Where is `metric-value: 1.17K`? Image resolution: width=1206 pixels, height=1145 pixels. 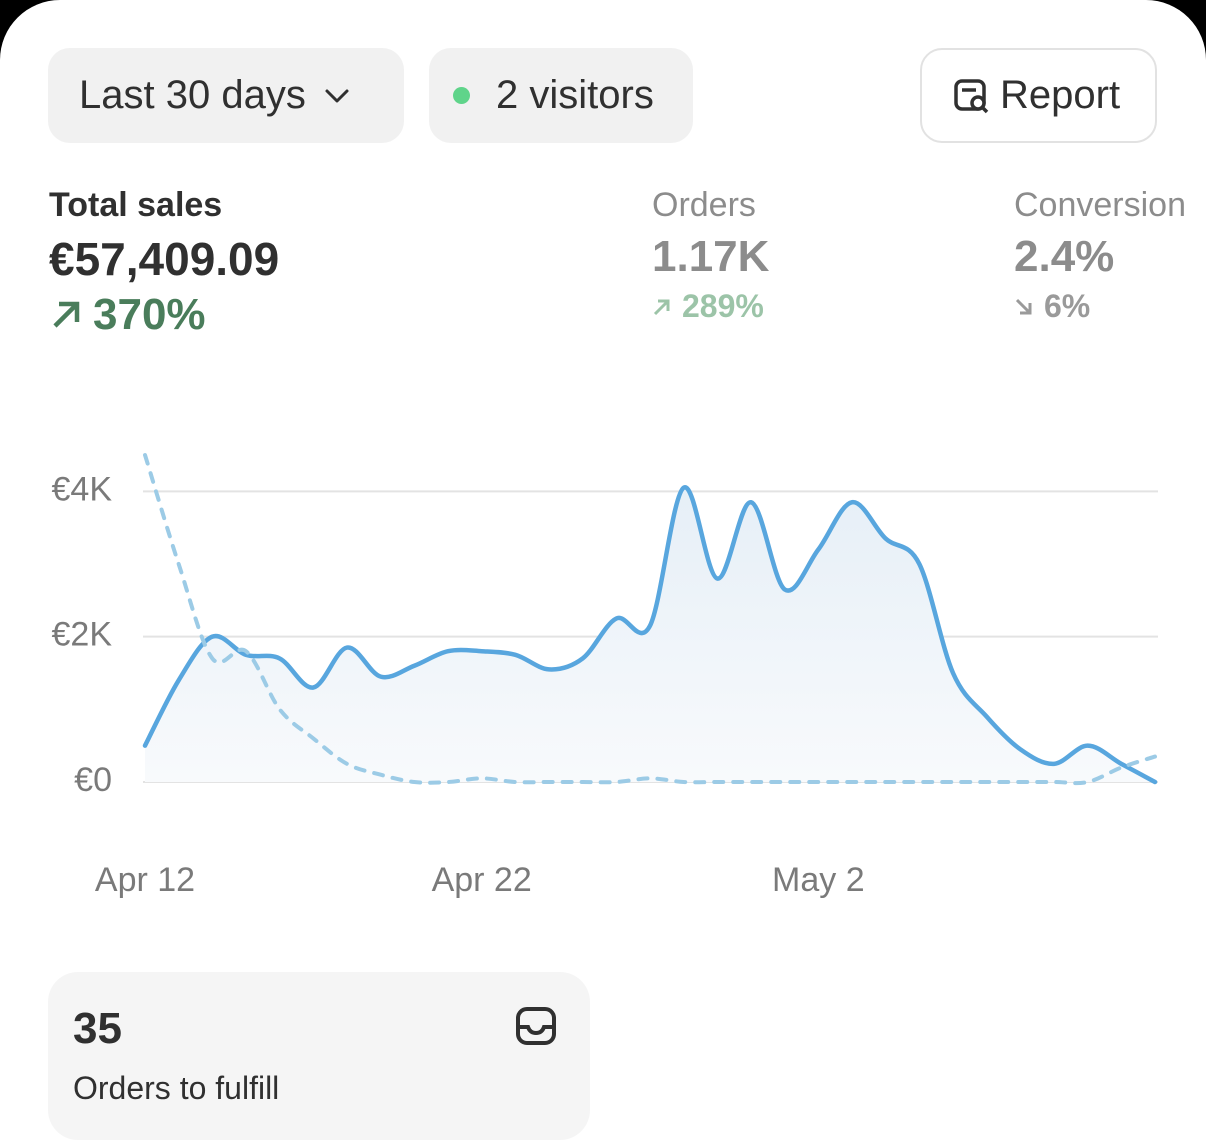
metric-value: 1.17K is located at coordinates (711, 256).